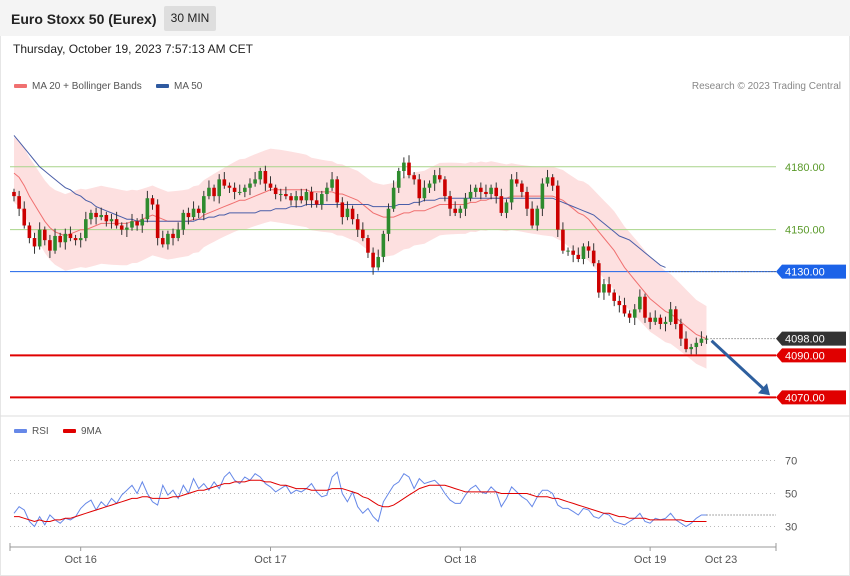  What do you see at coordinates (179, 86) in the screenshot?
I see `legend-ma50: MA 50` at bounding box center [179, 86].